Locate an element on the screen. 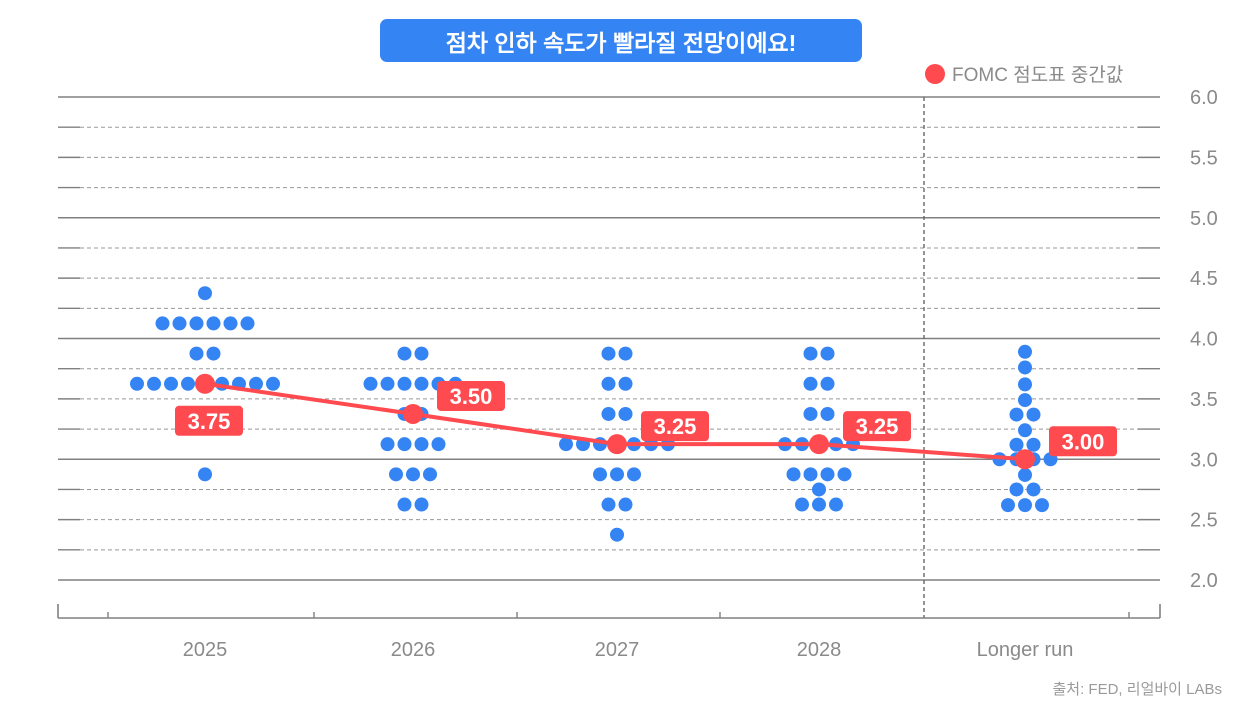 The image size is (1260, 709). y-tick-label: 4.5 is located at coordinates (1204, 279).